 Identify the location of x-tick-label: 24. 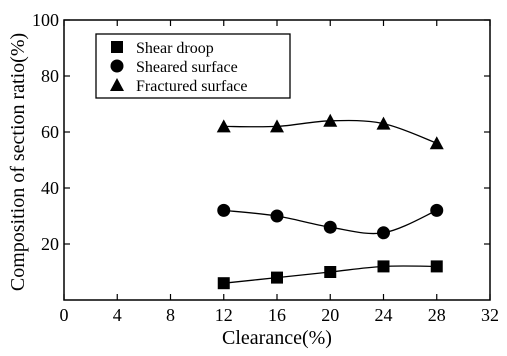
(384, 315).